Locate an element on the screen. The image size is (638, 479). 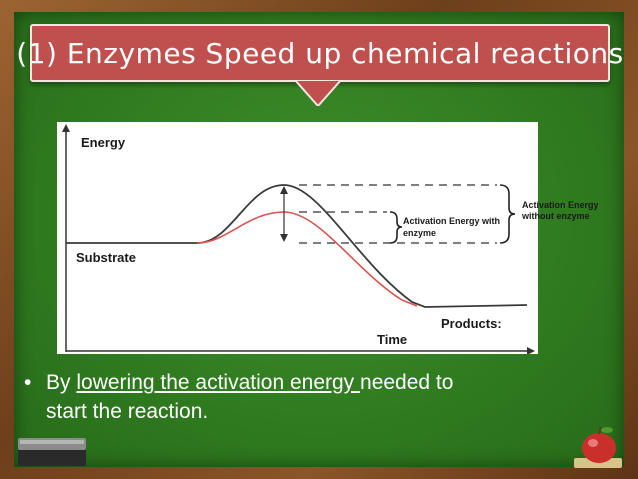
slide-title: (1) Enzymes Speed up chemical reactions is located at coordinates (320, 53).